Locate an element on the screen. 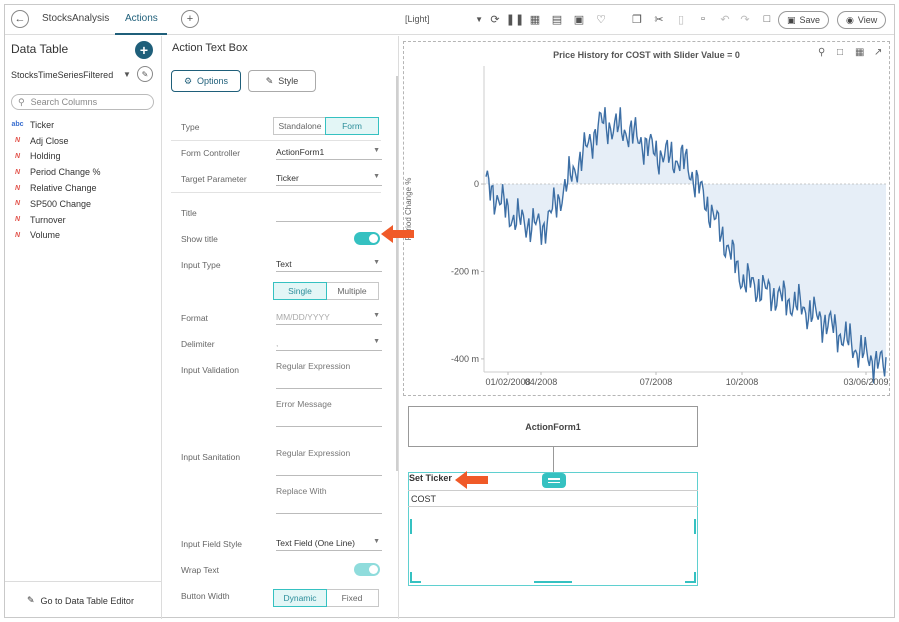  save-icon: ▣ is located at coordinates (791, 19).